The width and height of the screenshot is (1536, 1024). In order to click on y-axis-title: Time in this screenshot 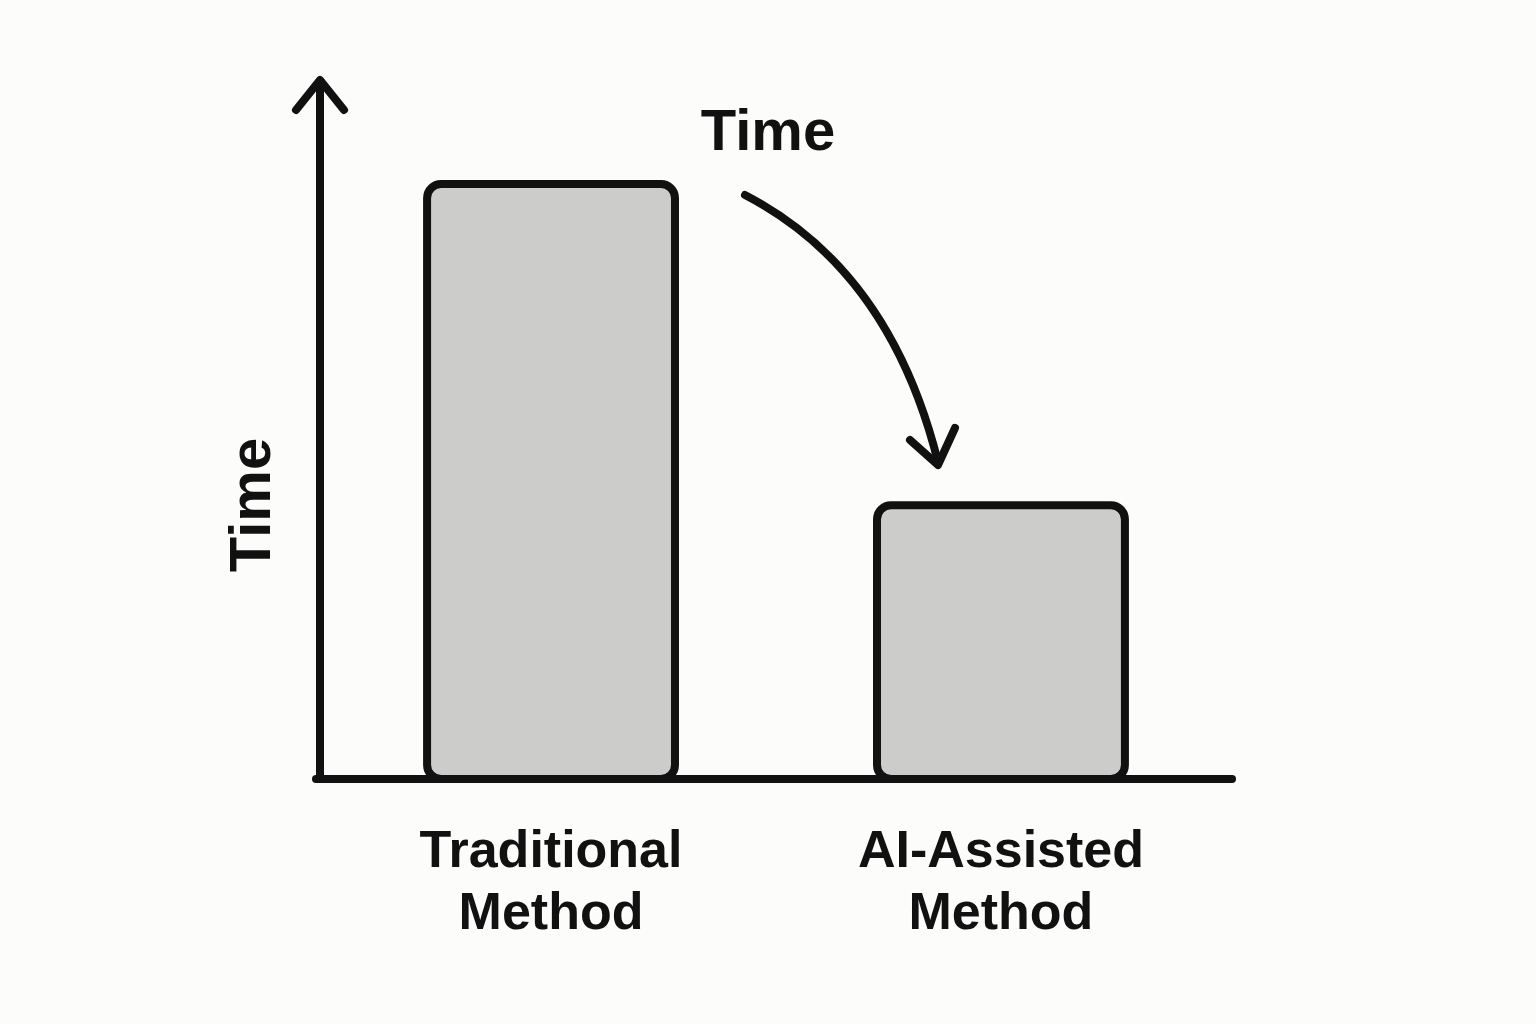, I will do `click(249, 505)`.